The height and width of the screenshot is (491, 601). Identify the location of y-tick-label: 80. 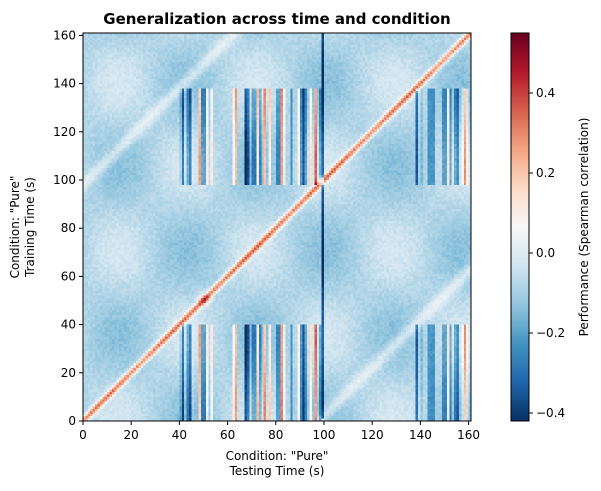
(68, 228).